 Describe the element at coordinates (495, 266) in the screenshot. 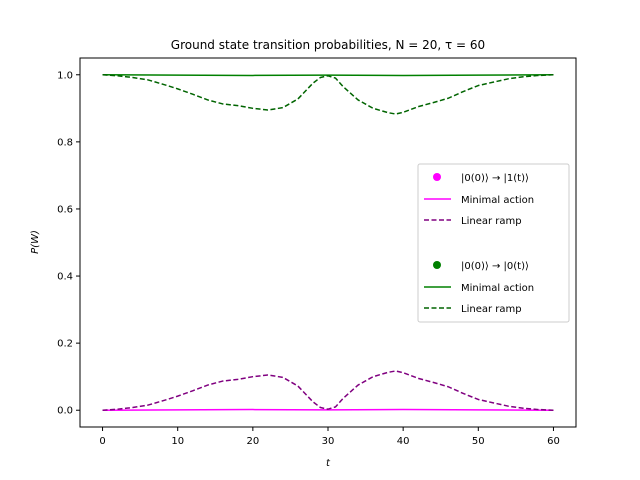

I see `legend-label-0-0: |0(0)⟩ → |0(t)⟩` at that location.